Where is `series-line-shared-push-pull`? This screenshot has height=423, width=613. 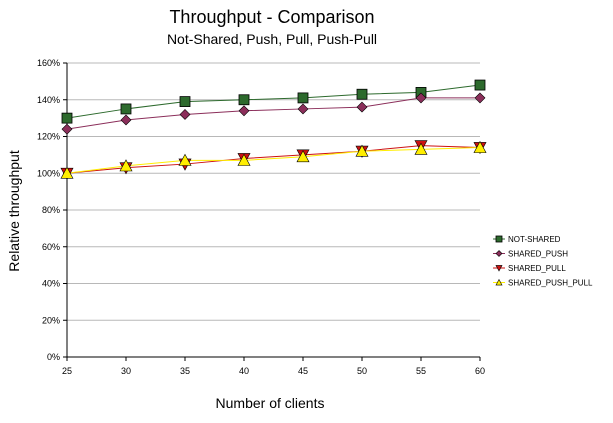 series-line-shared-push-pull is located at coordinates (273, 160).